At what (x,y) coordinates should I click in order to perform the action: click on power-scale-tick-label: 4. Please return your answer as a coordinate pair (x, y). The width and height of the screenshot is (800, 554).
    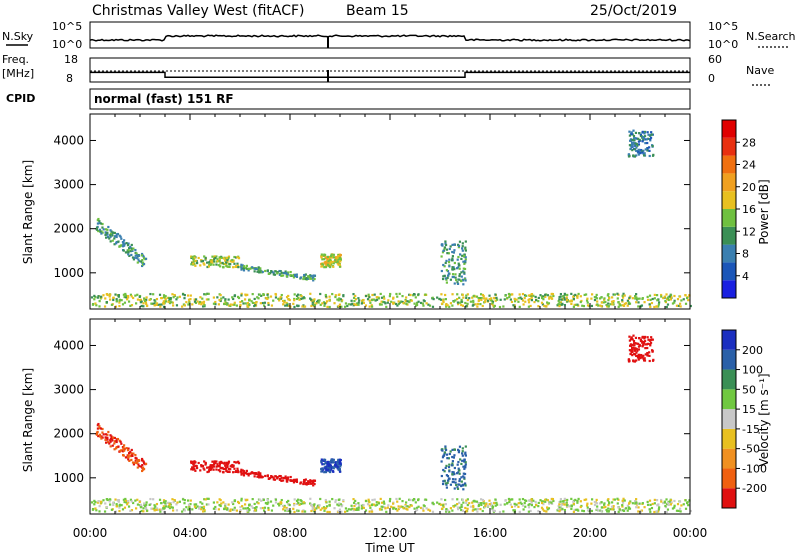
    Looking at the image, I should click on (745, 276).